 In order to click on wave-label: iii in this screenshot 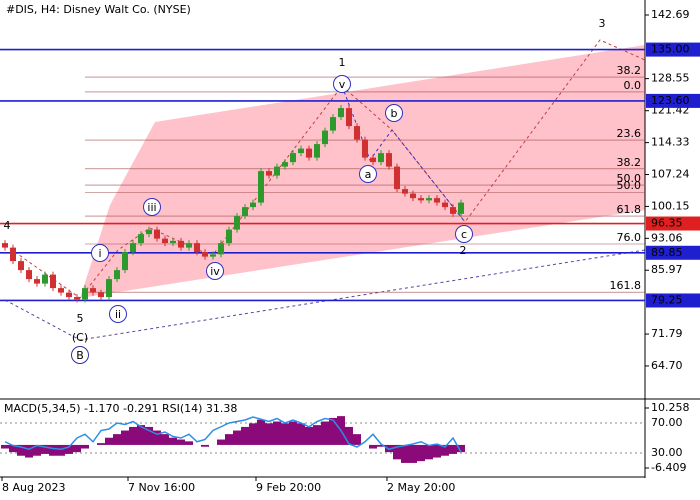, I will do `click(151, 207)`.